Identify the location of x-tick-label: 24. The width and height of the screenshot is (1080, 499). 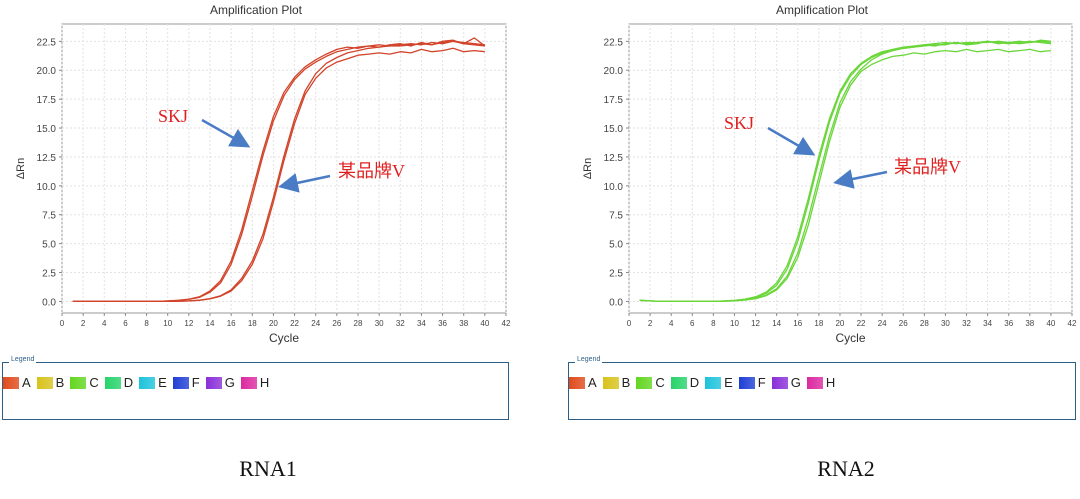
(315, 323).